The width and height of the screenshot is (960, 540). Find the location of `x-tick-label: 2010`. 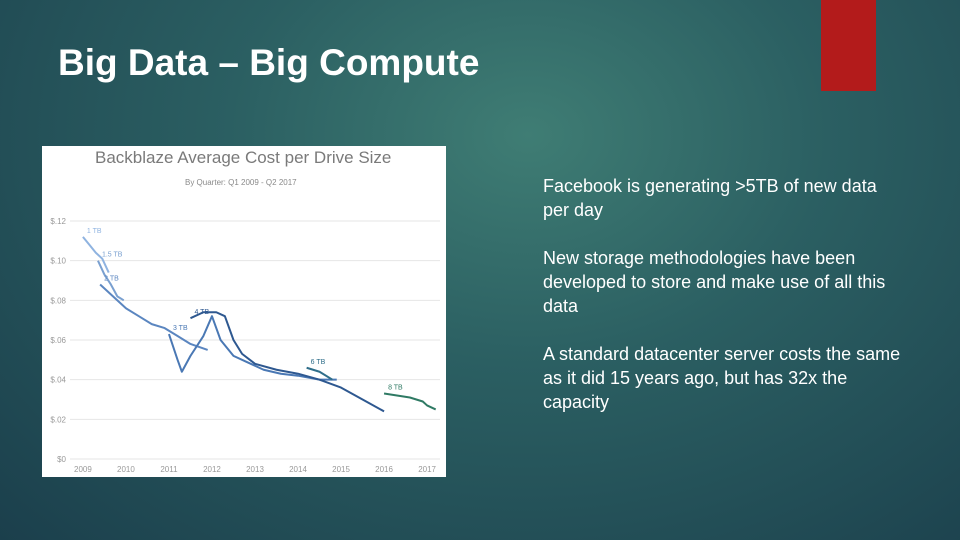

x-tick-label: 2010 is located at coordinates (126, 469).